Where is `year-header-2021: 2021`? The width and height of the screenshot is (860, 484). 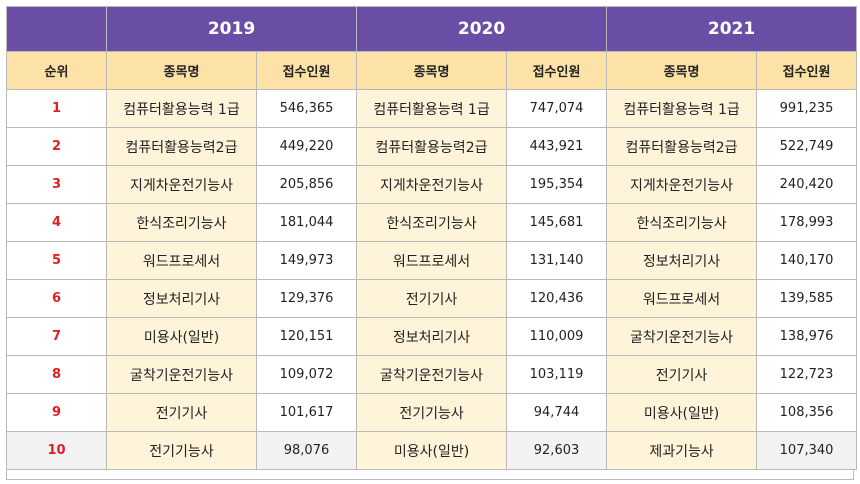
year-header-2021: 2021 is located at coordinates (732, 29).